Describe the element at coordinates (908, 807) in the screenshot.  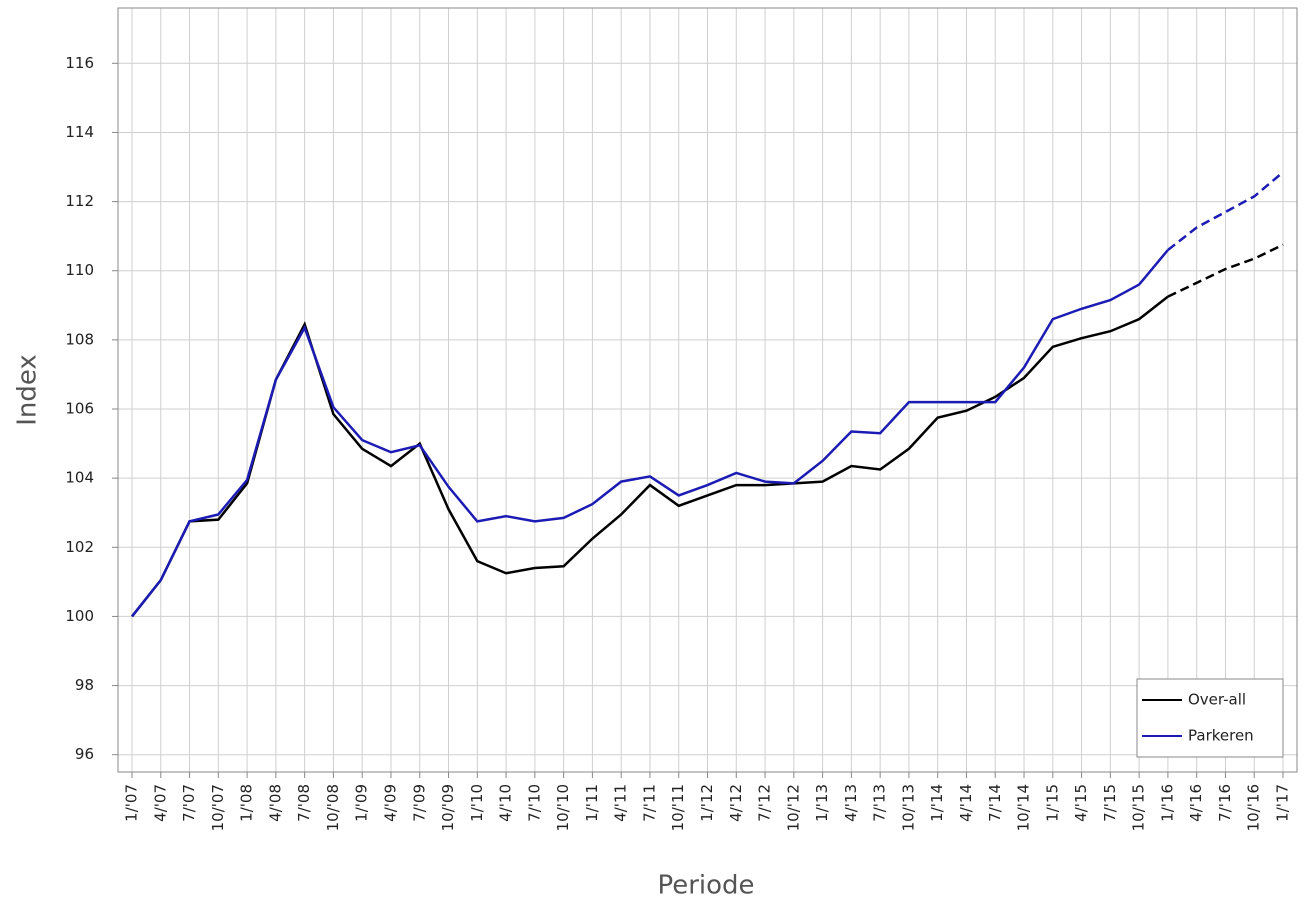
I see `x-tick-label: 10/'13` at that location.